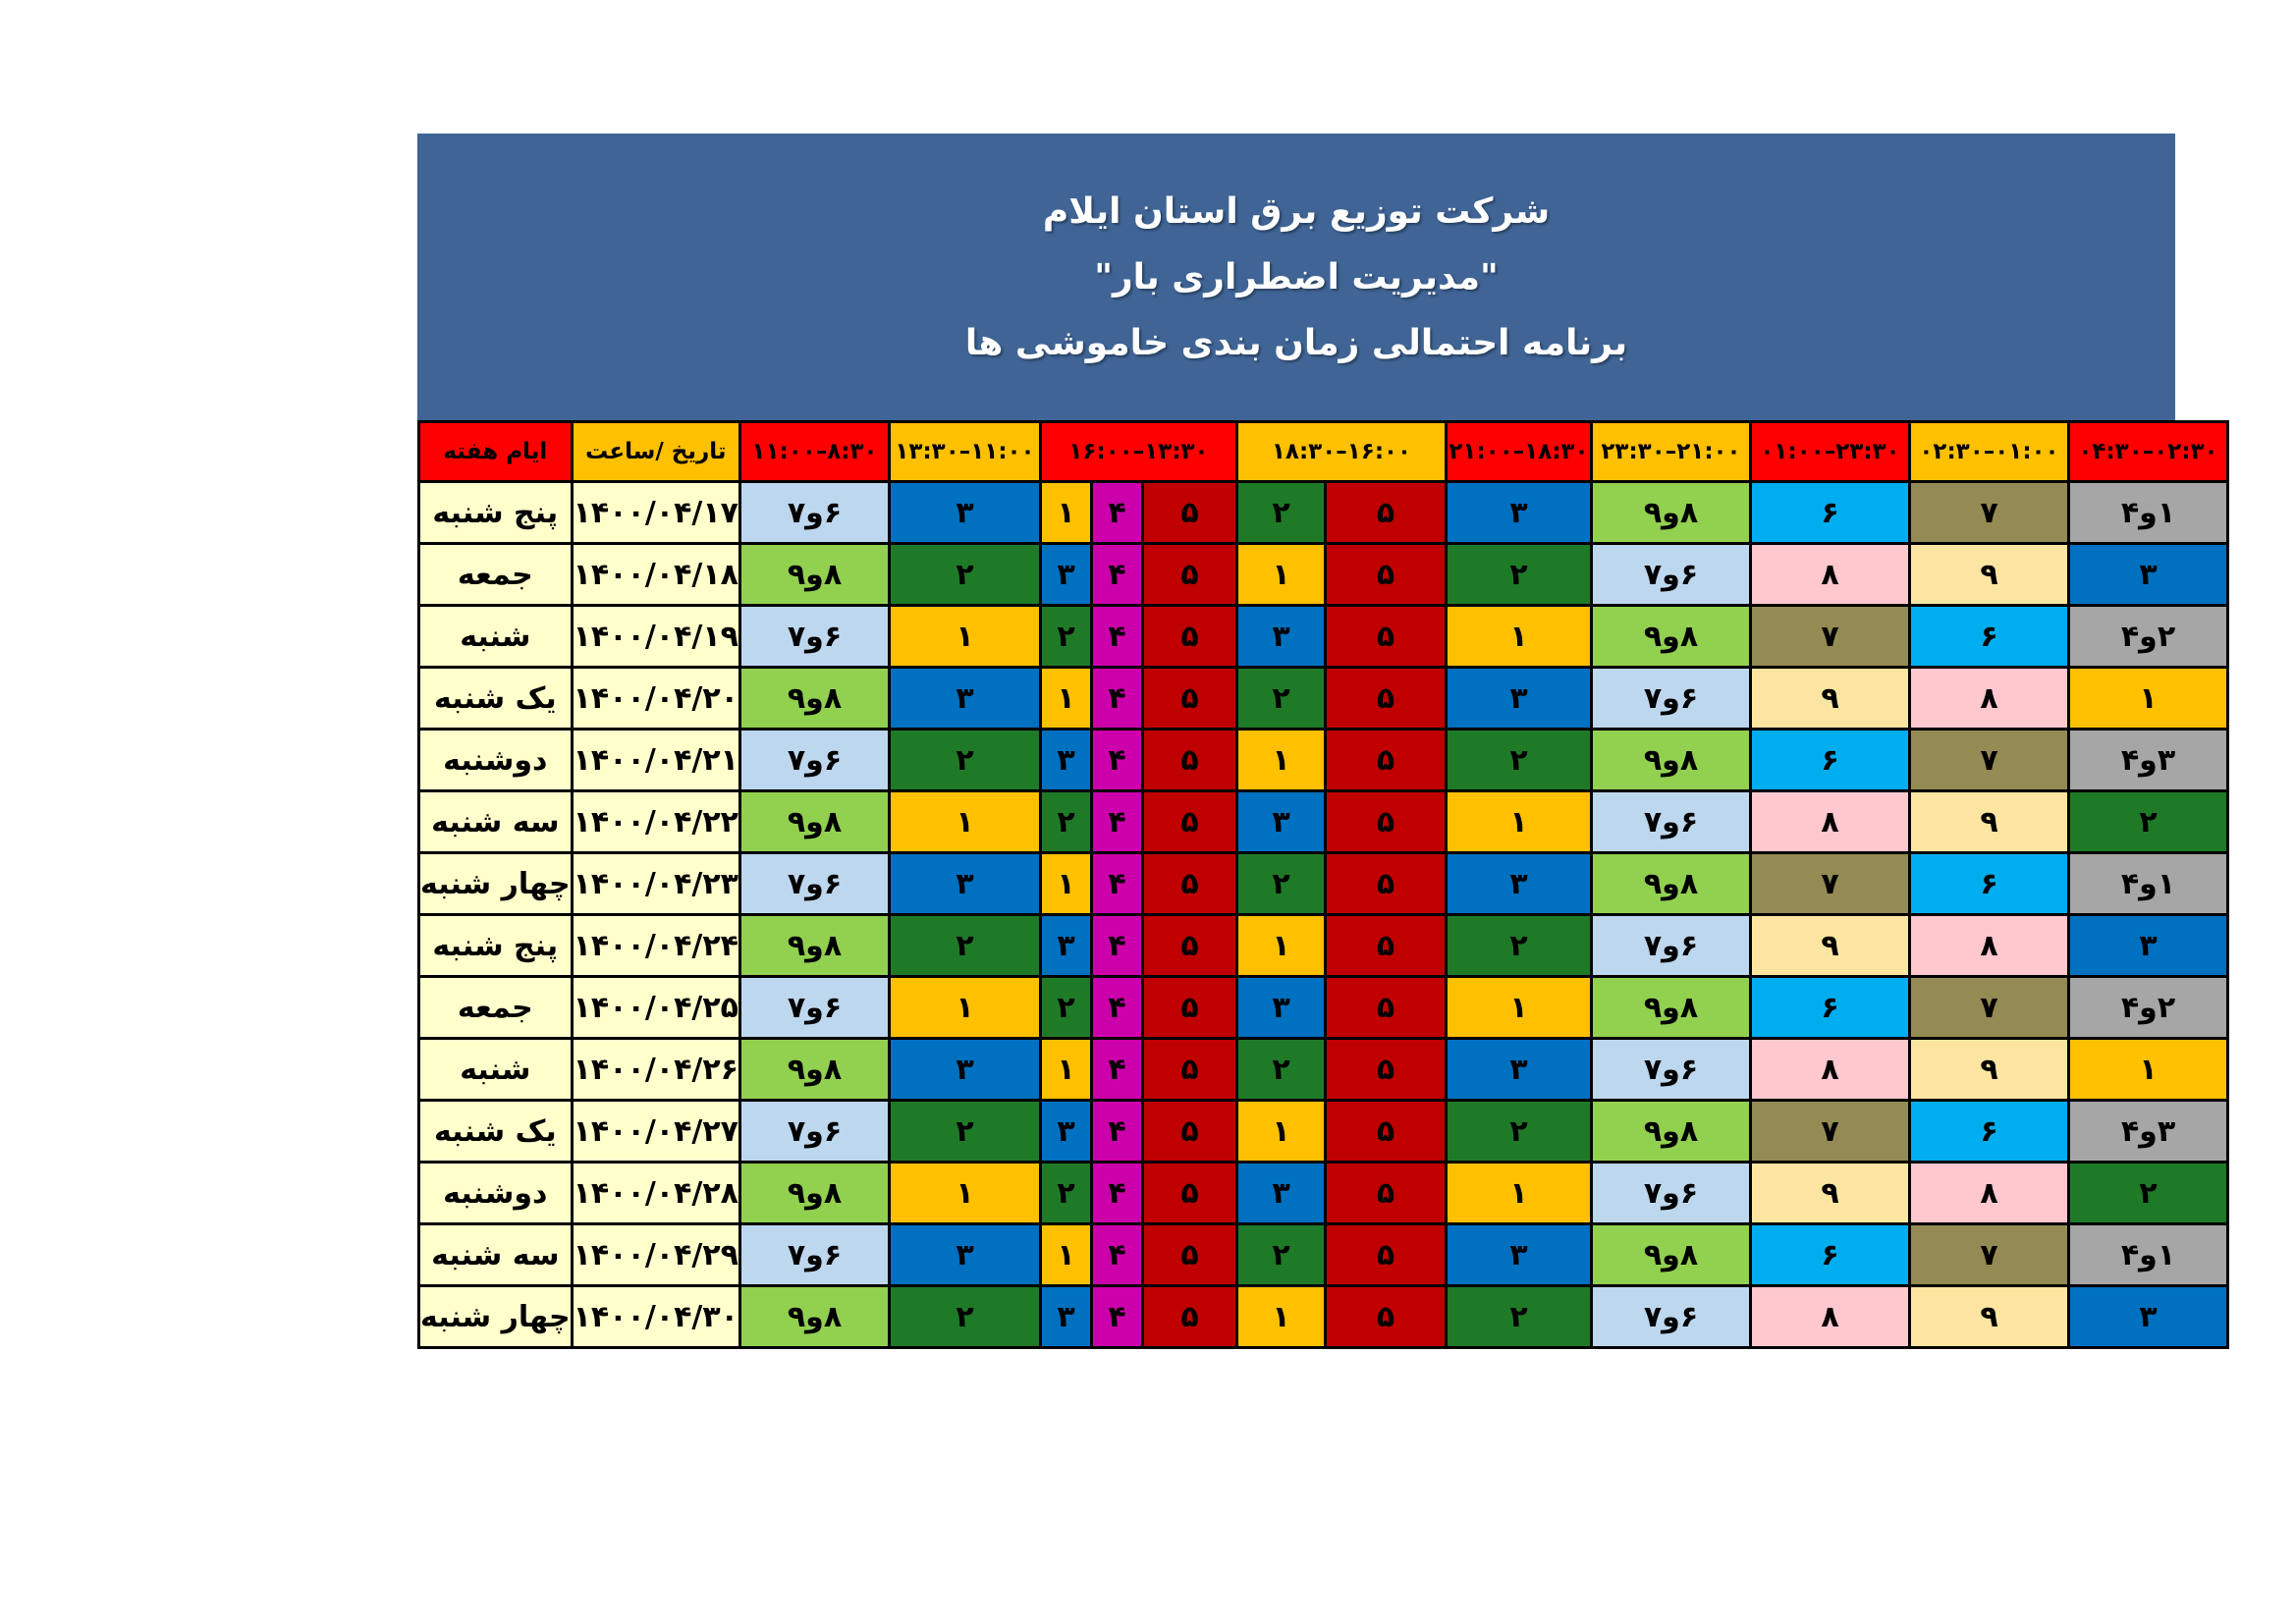 The image size is (2296, 1624). Describe the element at coordinates (656, 760) in the screenshot. I see `date-cell: ۱۴۰۰/۰۴/۲۱` at that location.